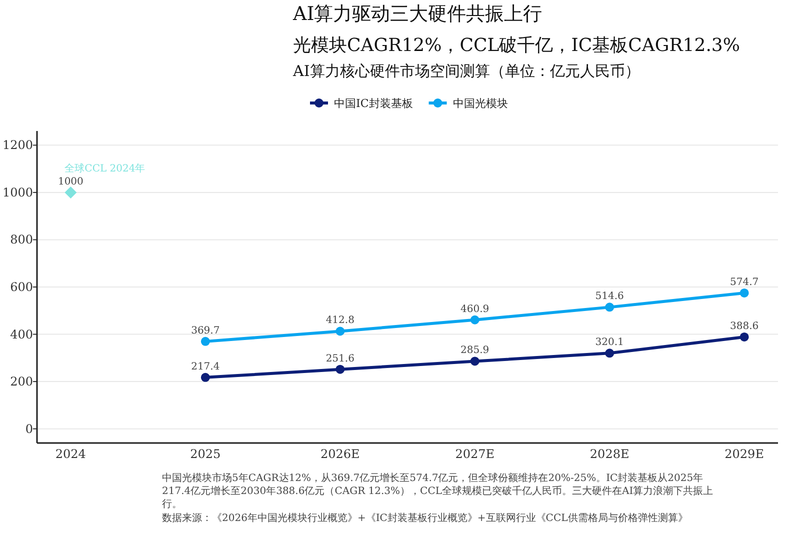 Image resolution: width=785 pixels, height=550 pixels. What do you see at coordinates (438, 491) in the screenshot?
I see `text: 中国光模块市场5年CAGR达12%，从369.7亿元增长至574.7亿元，但全球份额维持在20%-25%。IC封装基板从2025年217.4亿元增长至2030年388.6亿元（CAGR 12.3%），CCL全球规模已突破千亿人民币。三大硬件在AI算力浪潮下共振上行。` at bounding box center [438, 491].